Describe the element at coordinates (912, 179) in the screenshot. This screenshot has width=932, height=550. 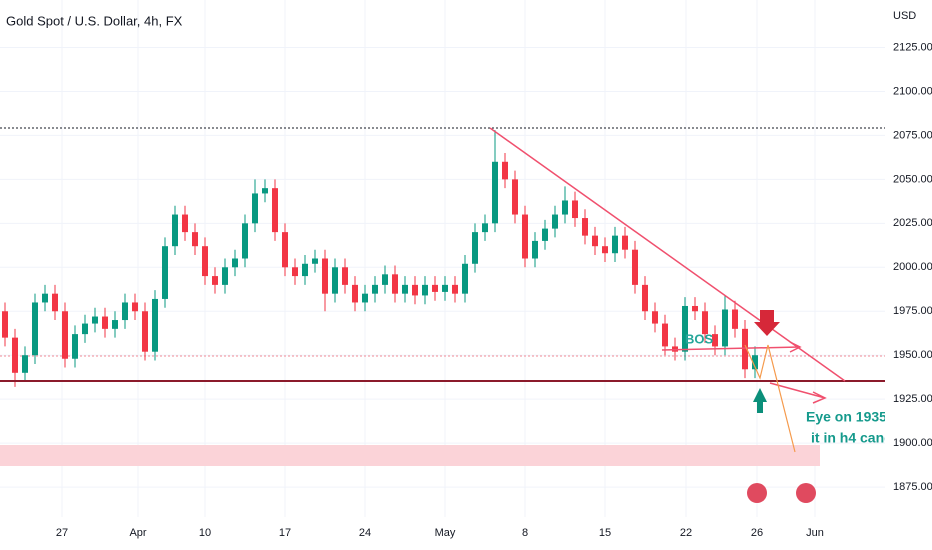
I see `y-tick-label: 2050.00` at that location.